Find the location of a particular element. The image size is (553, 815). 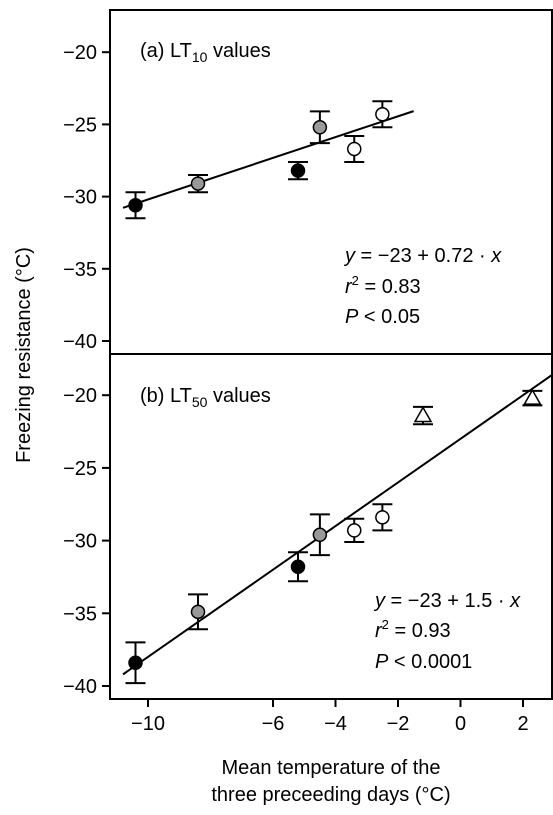

panel-b-r2: r2 = 0.93 is located at coordinates (413, 629).